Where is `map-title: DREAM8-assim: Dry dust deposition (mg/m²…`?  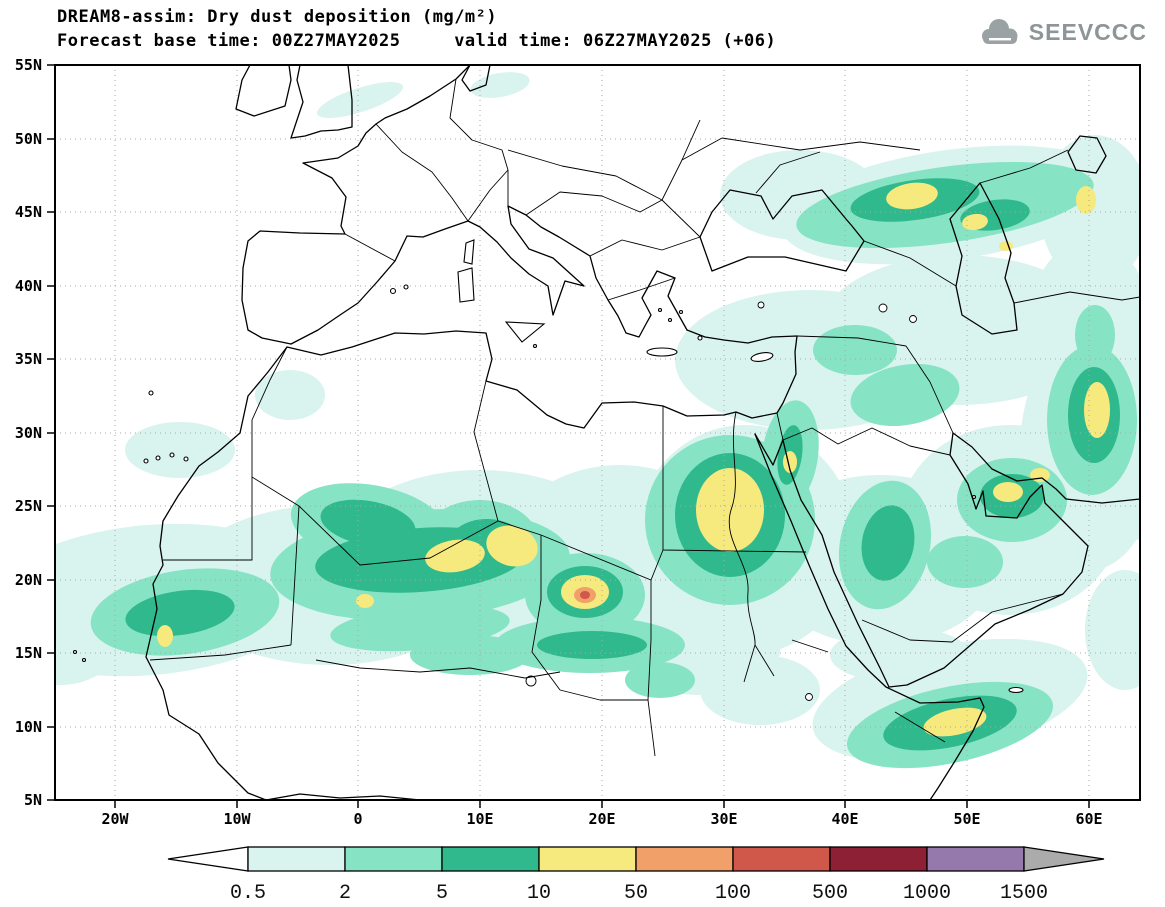
map-title: DREAM8-assim: Dry dust deposition (mg/m²… is located at coordinates (277, 17).